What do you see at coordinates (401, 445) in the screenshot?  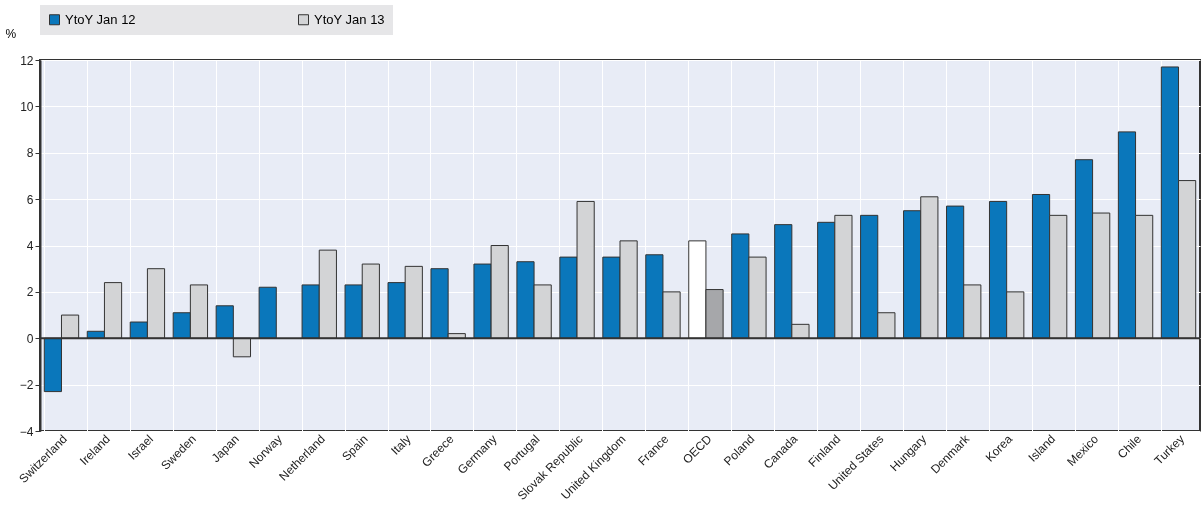 I see `x-tick-label: Italy` at bounding box center [401, 445].